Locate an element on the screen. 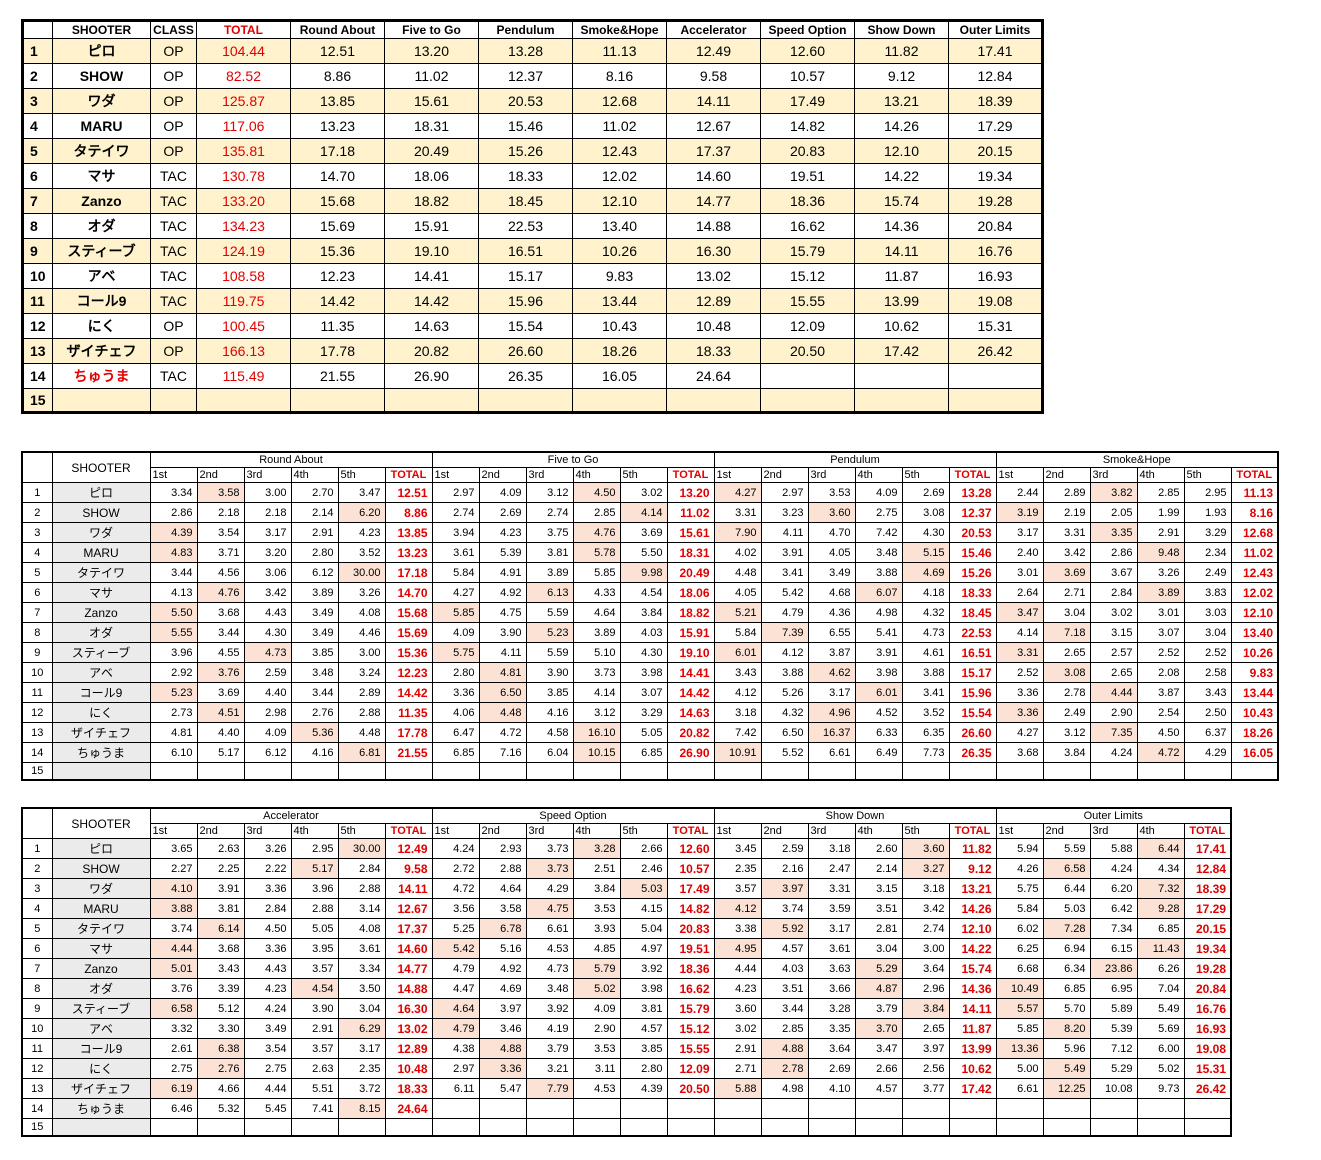  total-time: 134.23 is located at coordinates (243, 226).